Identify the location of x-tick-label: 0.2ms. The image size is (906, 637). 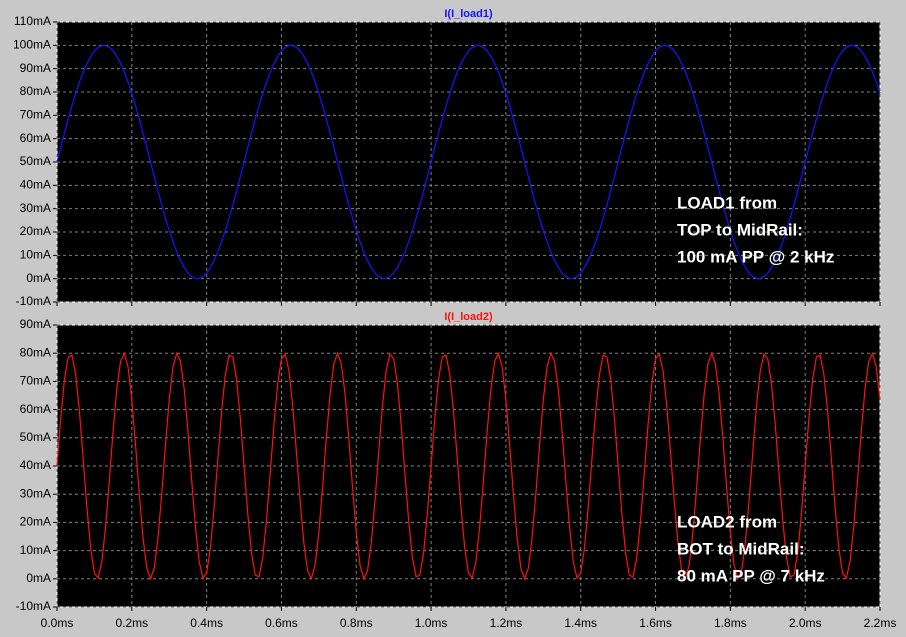
(131, 623).